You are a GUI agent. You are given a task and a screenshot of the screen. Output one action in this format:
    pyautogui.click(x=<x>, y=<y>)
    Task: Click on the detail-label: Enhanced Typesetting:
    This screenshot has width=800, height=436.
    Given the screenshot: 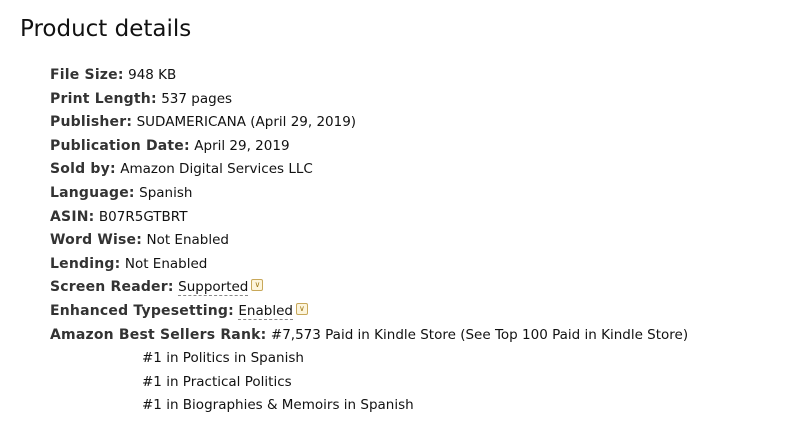 What is the action you would take?
    pyautogui.click(x=142, y=310)
    